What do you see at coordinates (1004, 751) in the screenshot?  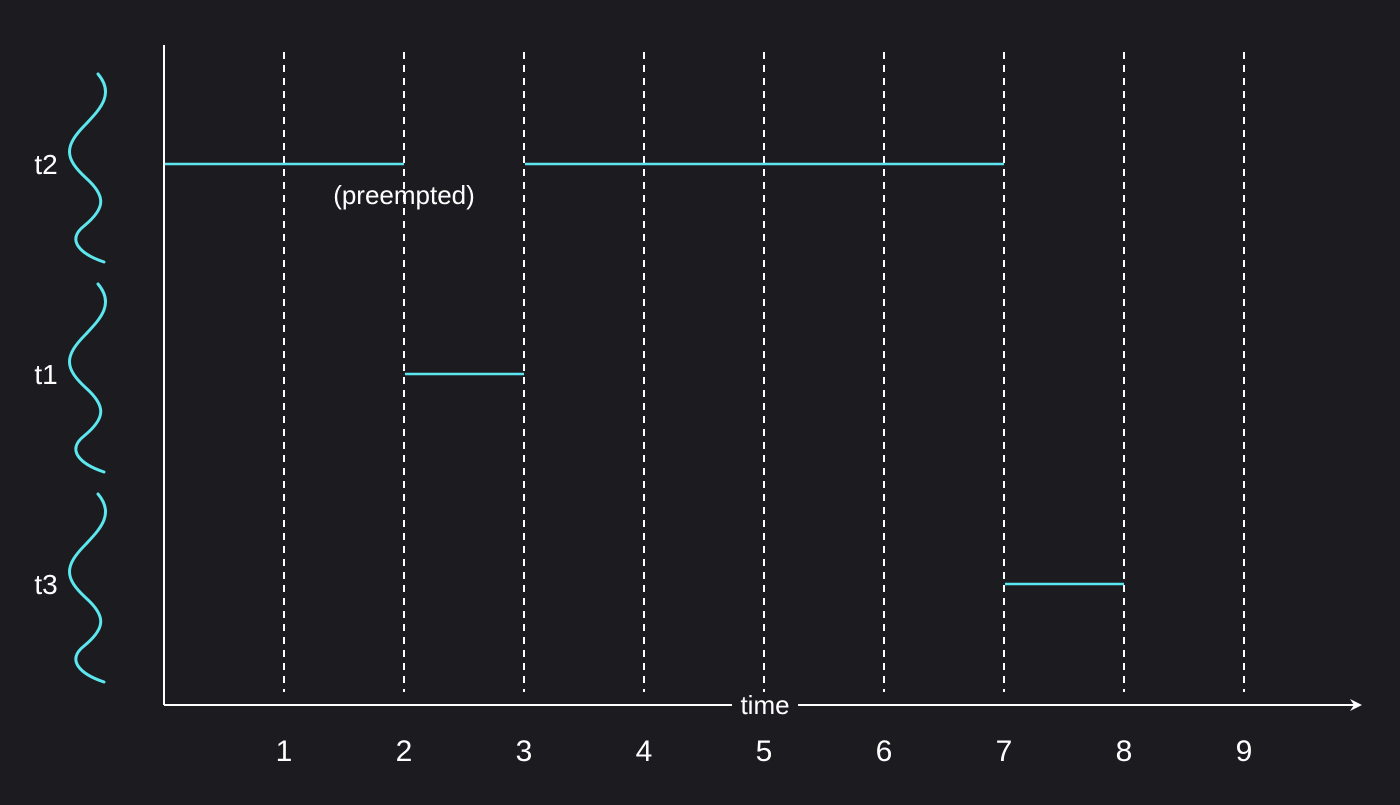 I see `tick-label-7: 7` at bounding box center [1004, 751].